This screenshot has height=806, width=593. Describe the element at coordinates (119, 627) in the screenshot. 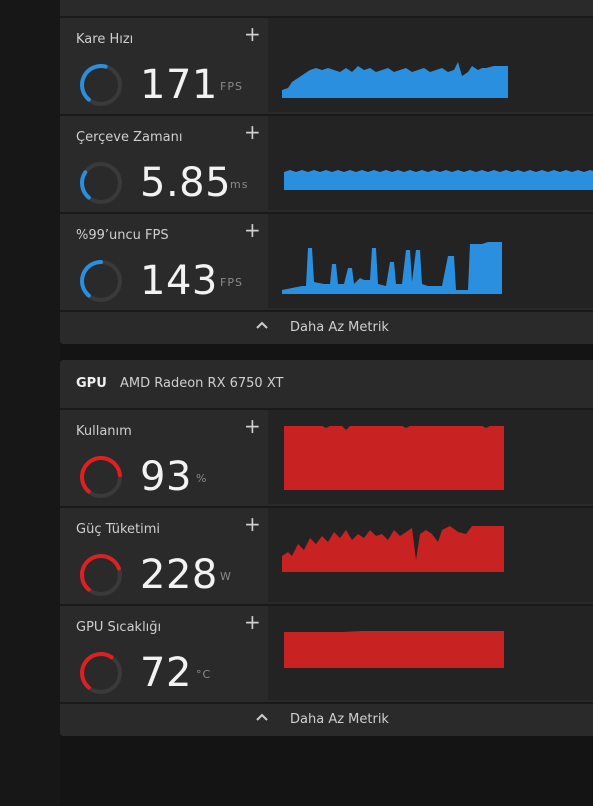

I see `metric-label: GPU Sıcaklığı` at that location.